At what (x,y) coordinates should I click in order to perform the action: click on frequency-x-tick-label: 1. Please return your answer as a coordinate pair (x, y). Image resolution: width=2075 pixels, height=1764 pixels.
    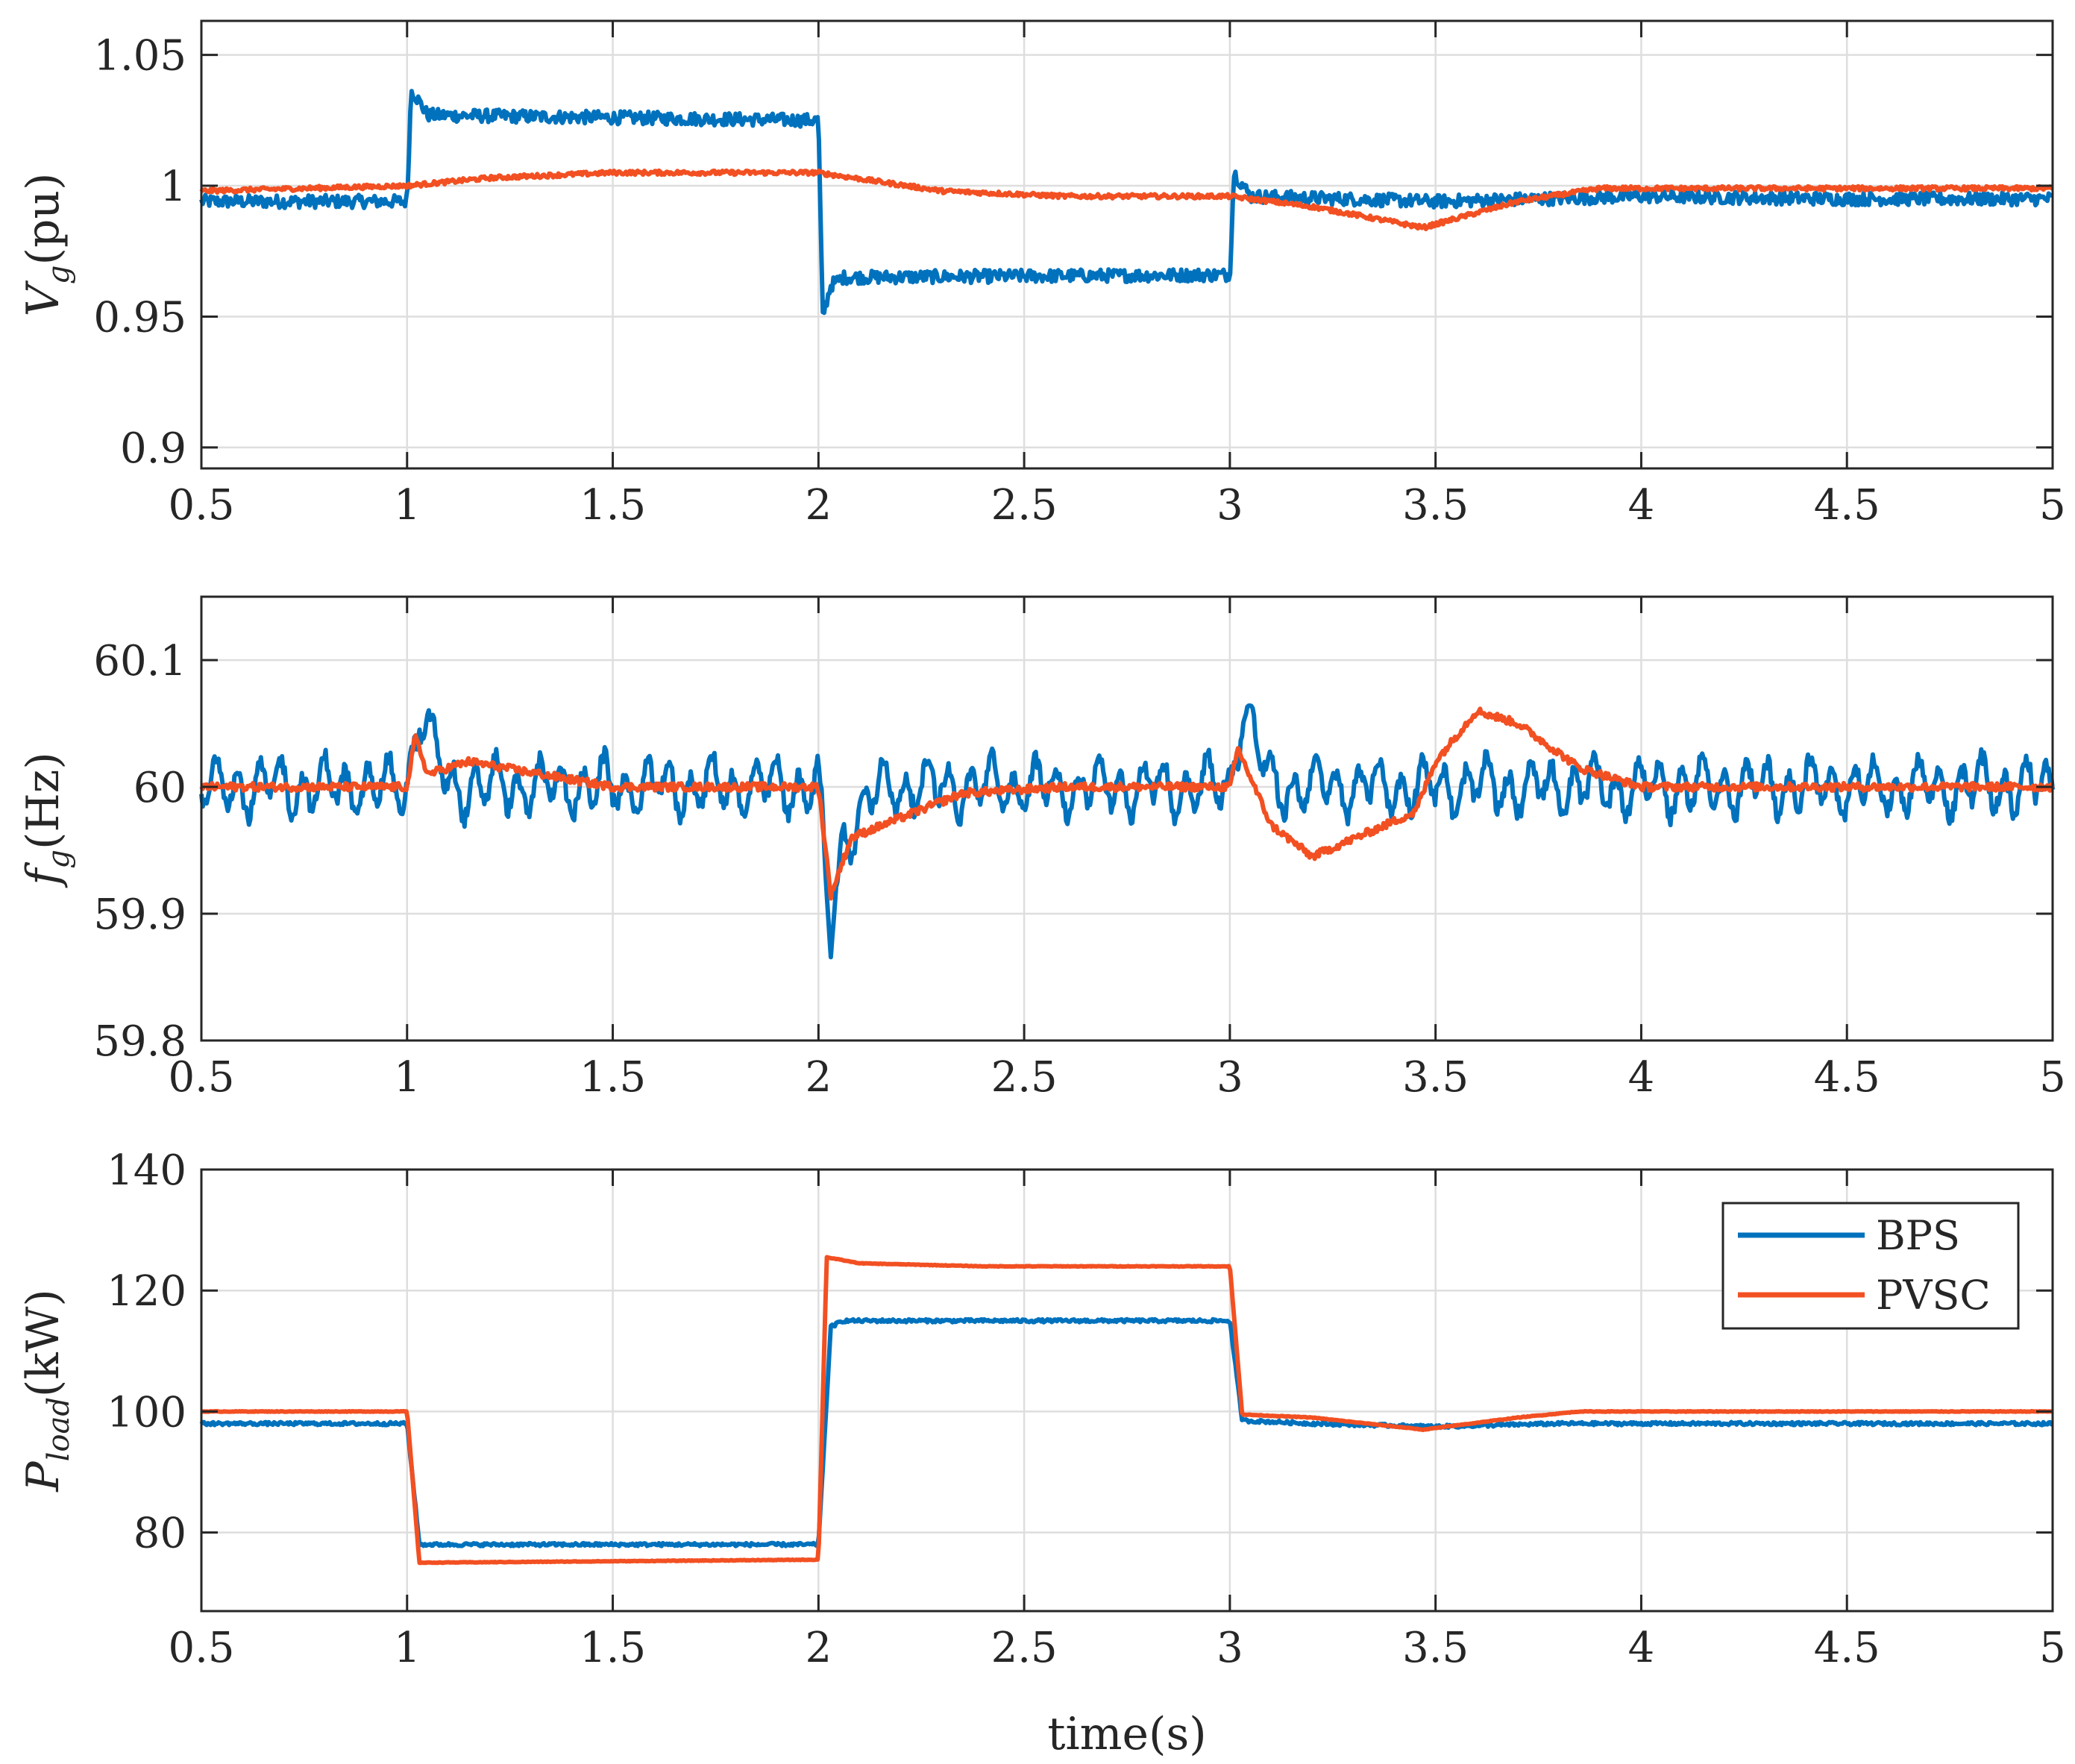
    Looking at the image, I should click on (407, 1077).